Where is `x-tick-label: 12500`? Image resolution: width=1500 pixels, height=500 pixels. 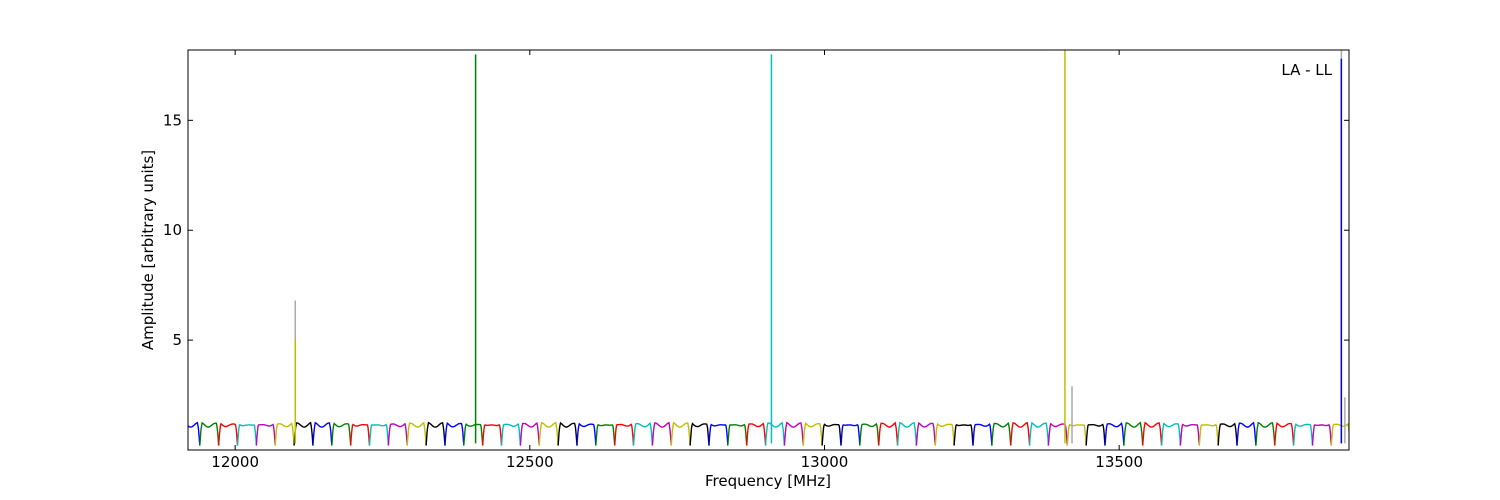 x-tick-label: 12500 is located at coordinates (530, 462).